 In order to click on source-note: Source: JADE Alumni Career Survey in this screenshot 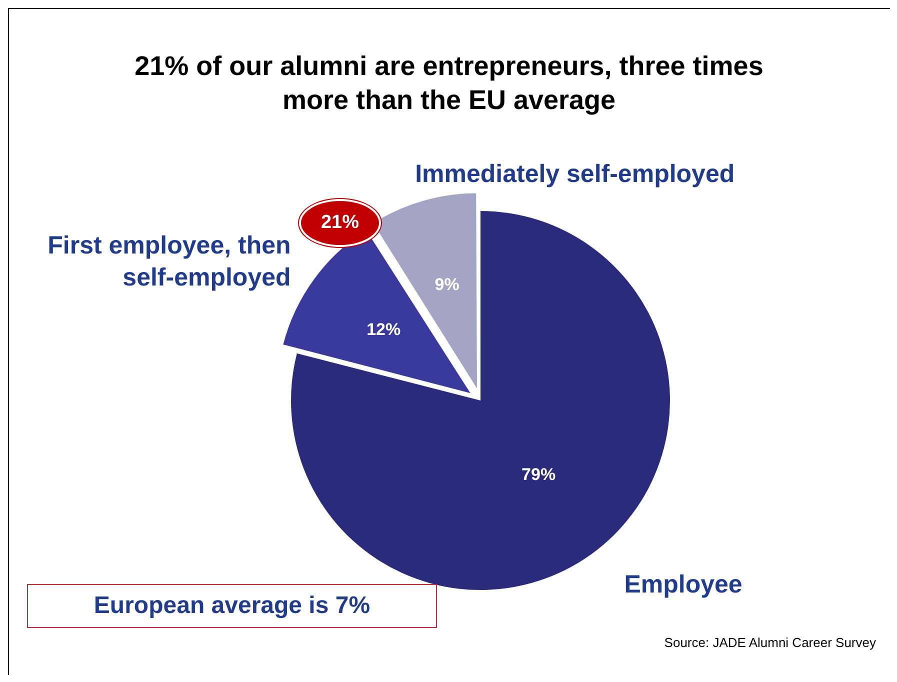, I will do `click(770, 642)`.